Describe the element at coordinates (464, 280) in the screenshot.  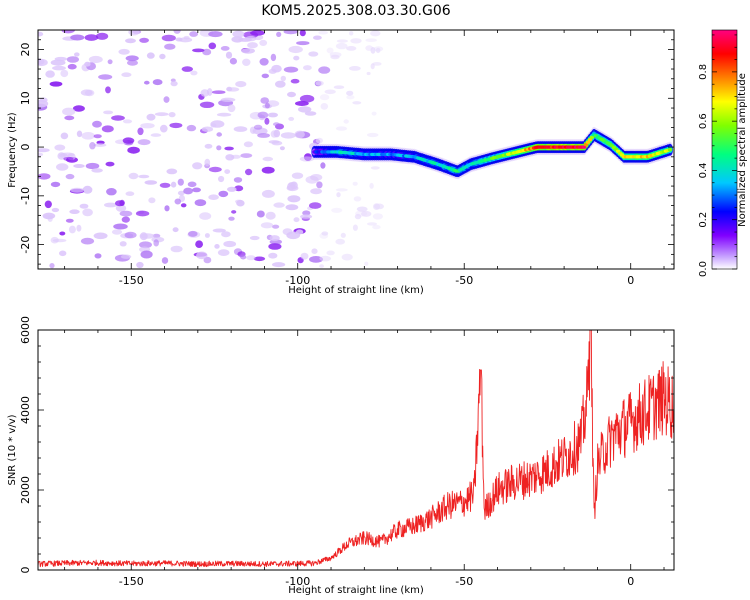
I see `x-tick-label: -50` at that location.